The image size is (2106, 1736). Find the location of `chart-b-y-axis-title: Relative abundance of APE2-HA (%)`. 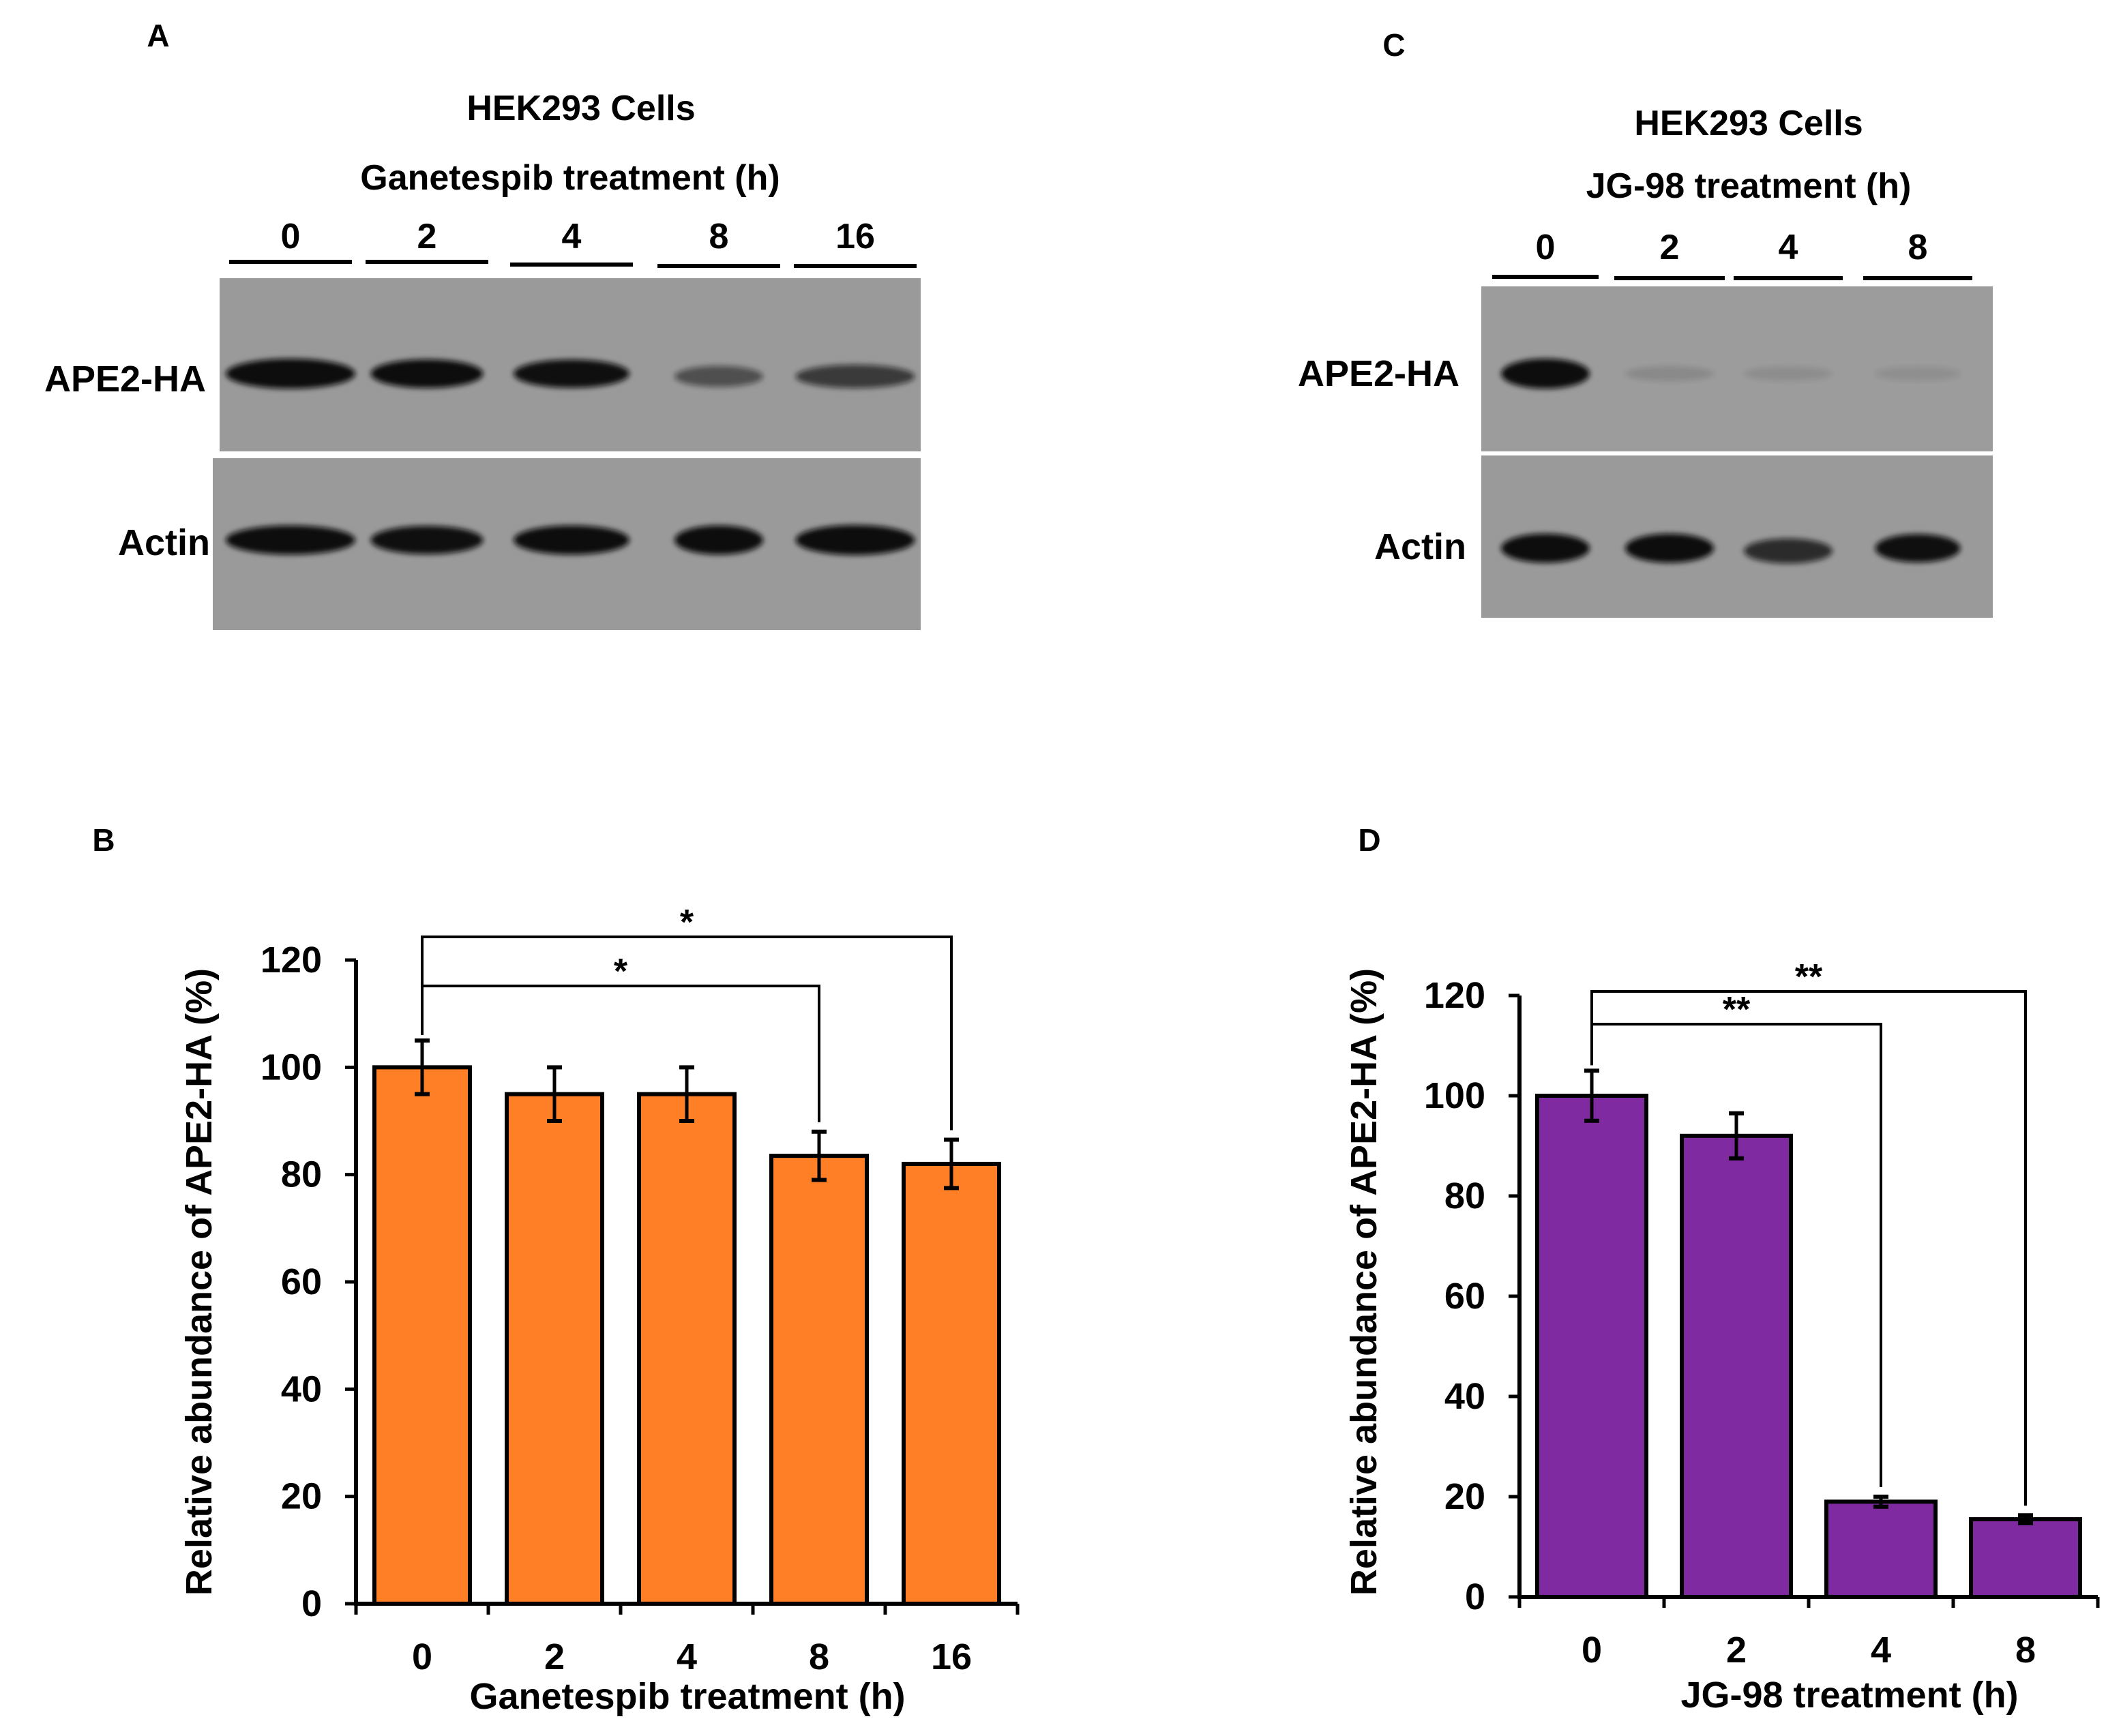

chart-b-y-axis-title: Relative abundance of APE2-HA (%) is located at coordinates (199, 1282).